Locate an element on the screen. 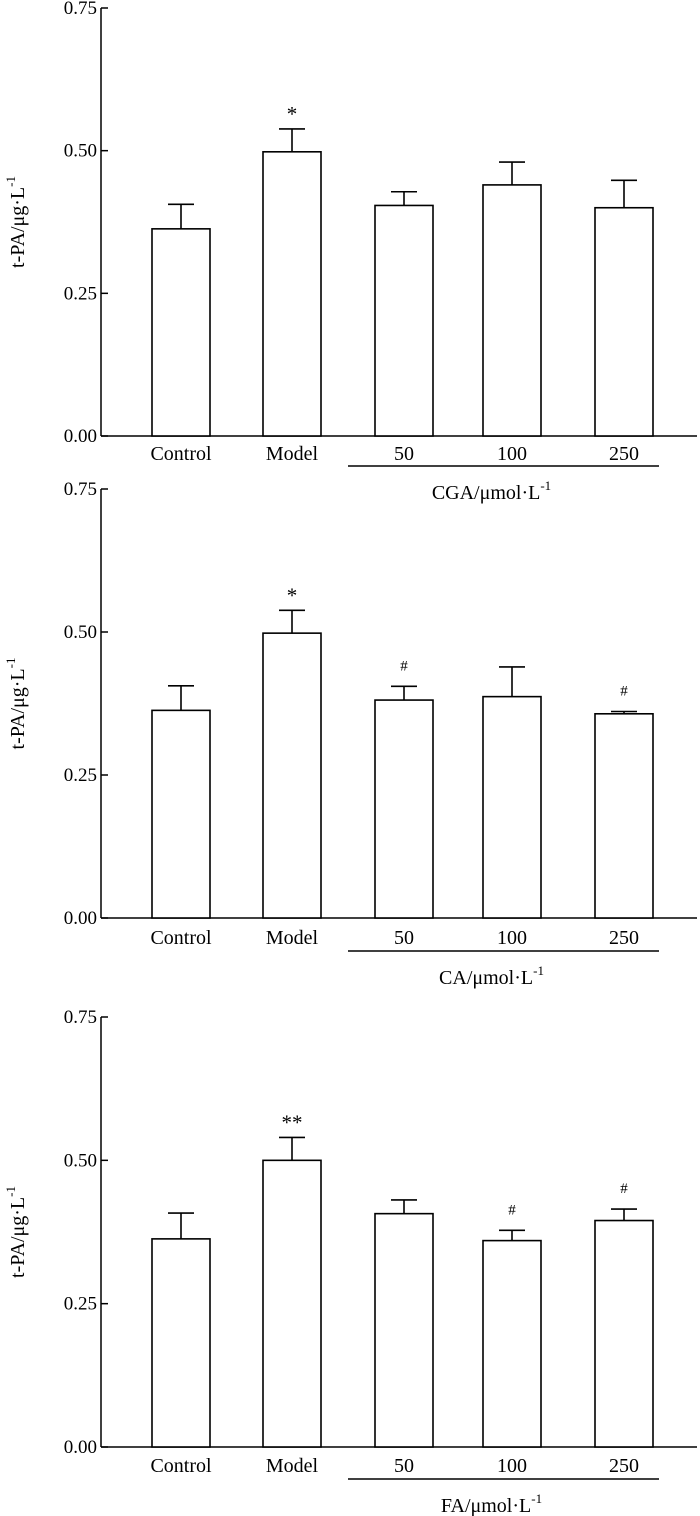 Image resolution: width=700 pixels, height=1516 pixels. significance-marker-3: # is located at coordinates (512, 1210).